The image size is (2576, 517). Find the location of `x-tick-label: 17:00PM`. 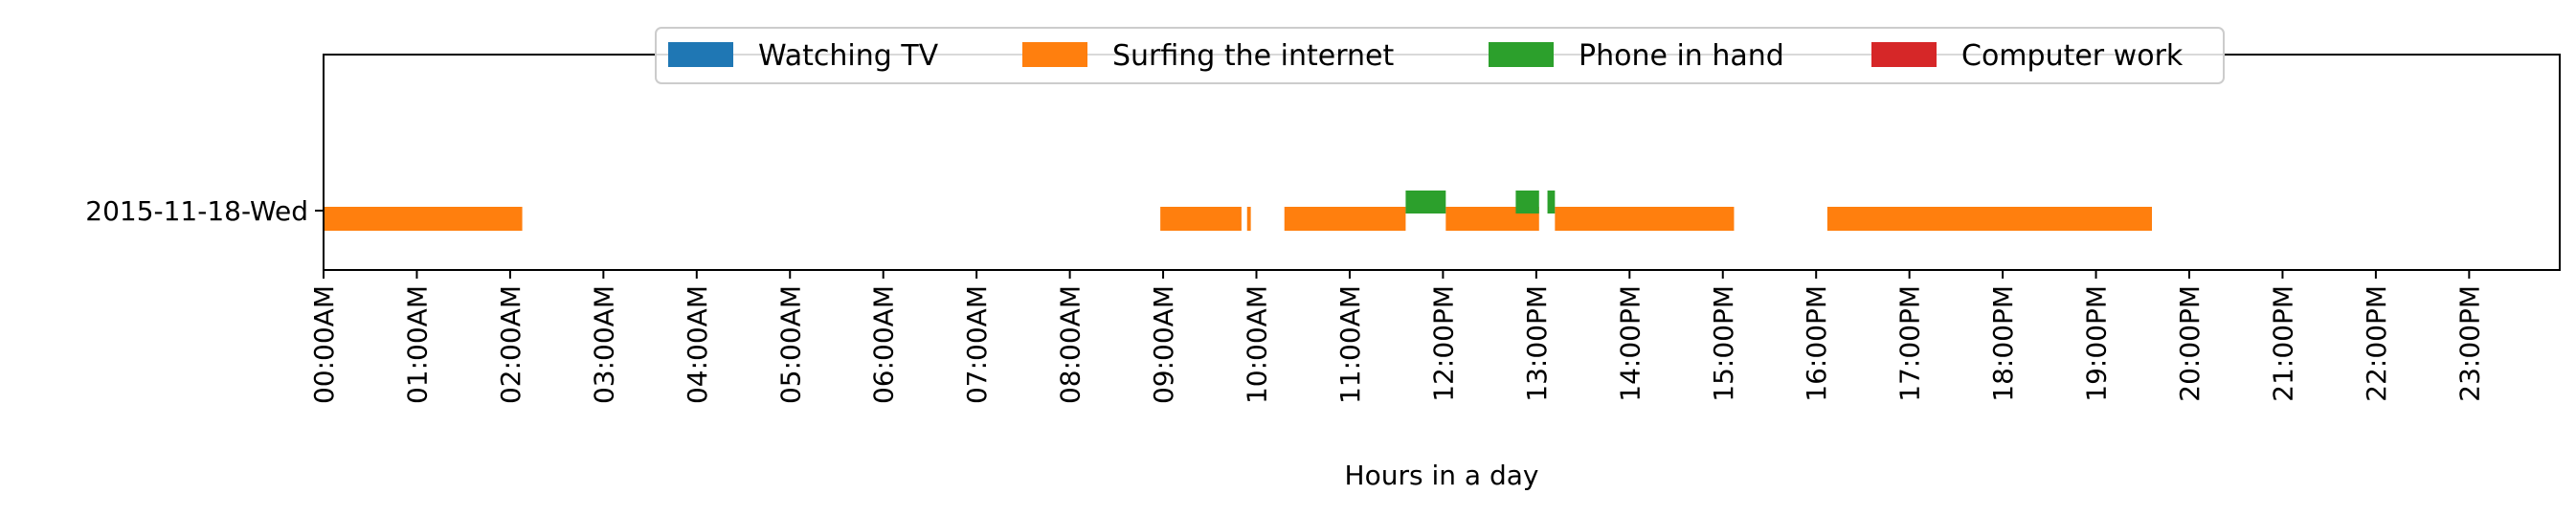

x-tick-label: 17:00PM is located at coordinates (1910, 343).